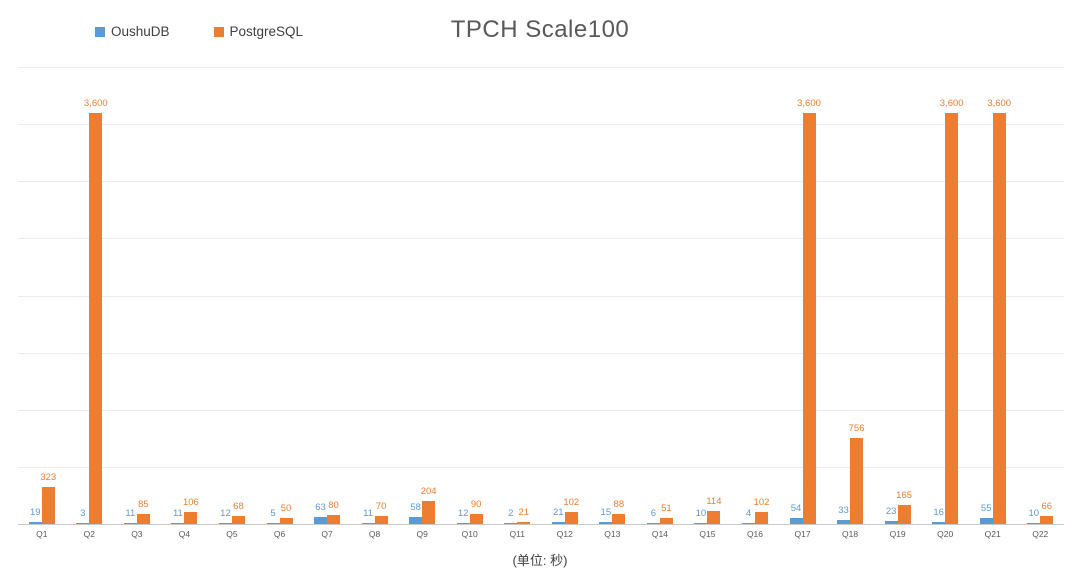 The height and width of the screenshot is (583, 1080). I want to click on value-label-oushudb-q7: 63, so click(320, 507).